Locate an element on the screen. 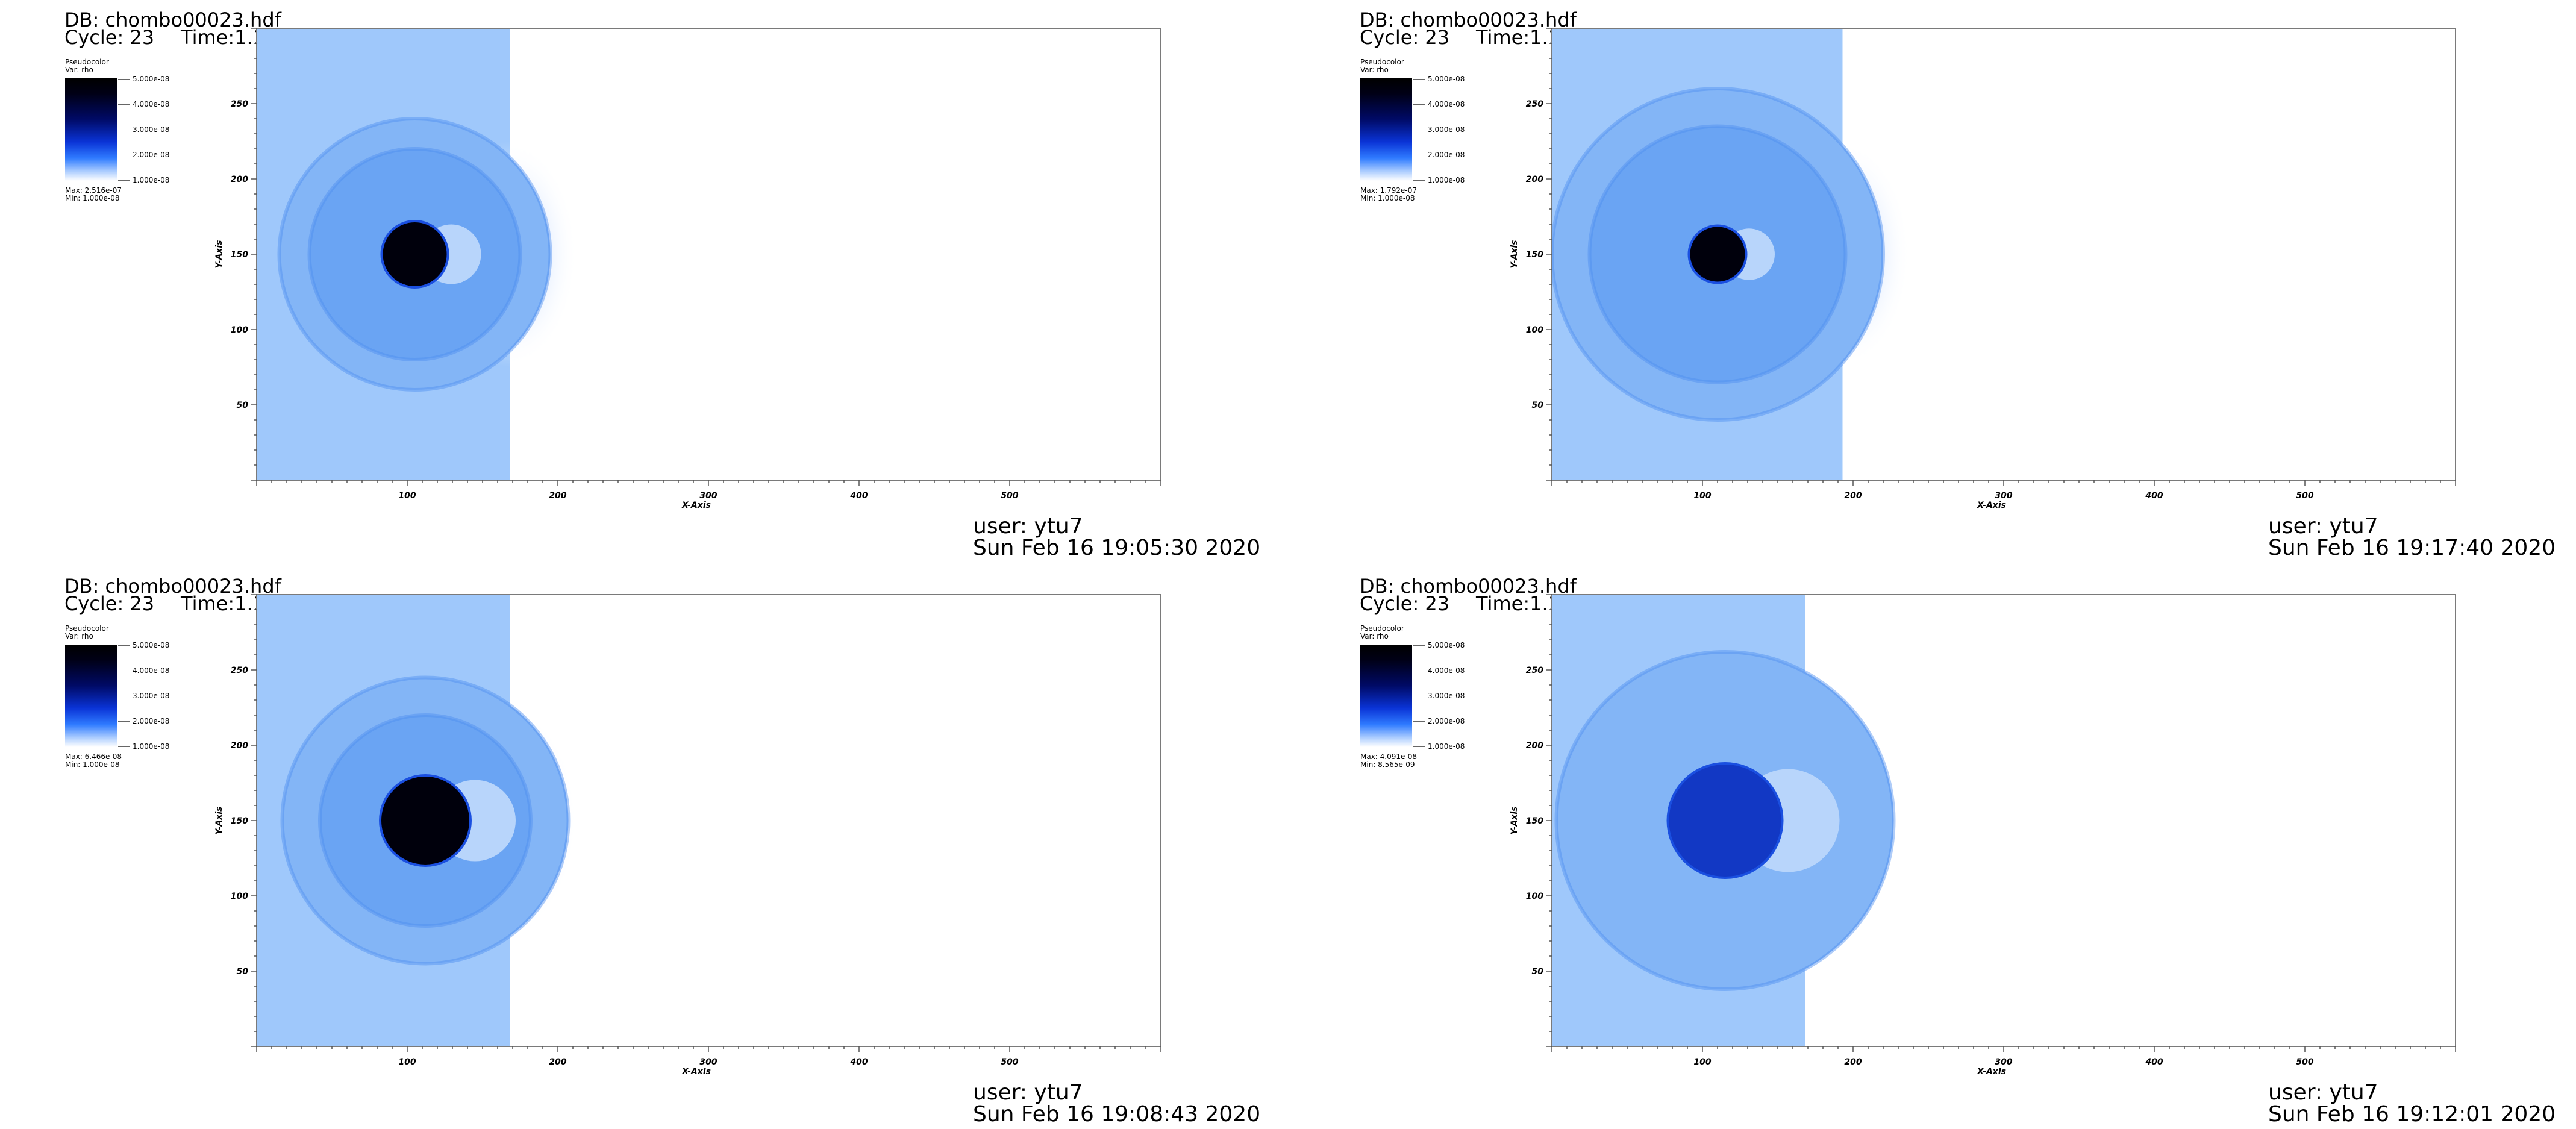 Image resolution: width=2576 pixels, height=1129 pixels. date-label: Sun Feb 16 19:17:40 2020 is located at coordinates (2412, 548).